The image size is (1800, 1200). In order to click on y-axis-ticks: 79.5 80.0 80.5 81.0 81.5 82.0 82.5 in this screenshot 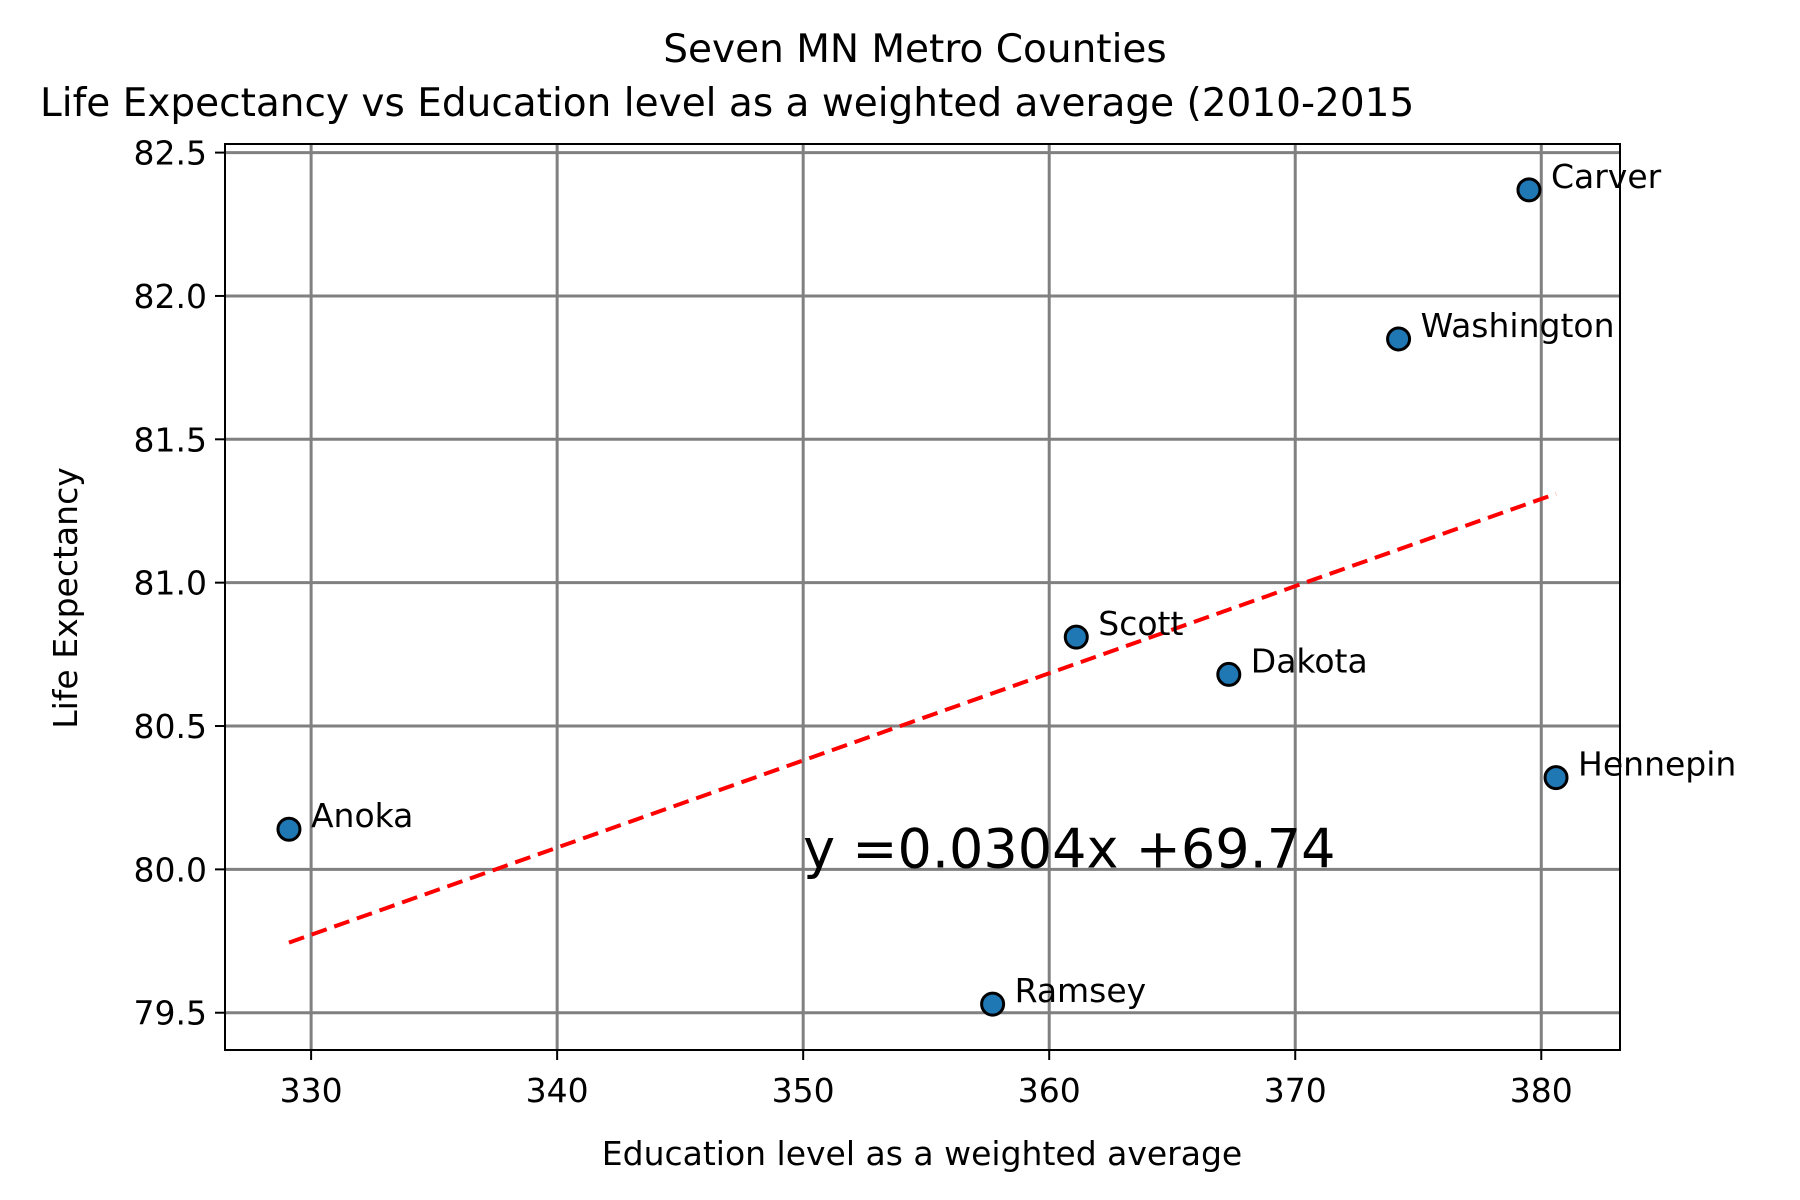, I will do `click(179, 583)`.